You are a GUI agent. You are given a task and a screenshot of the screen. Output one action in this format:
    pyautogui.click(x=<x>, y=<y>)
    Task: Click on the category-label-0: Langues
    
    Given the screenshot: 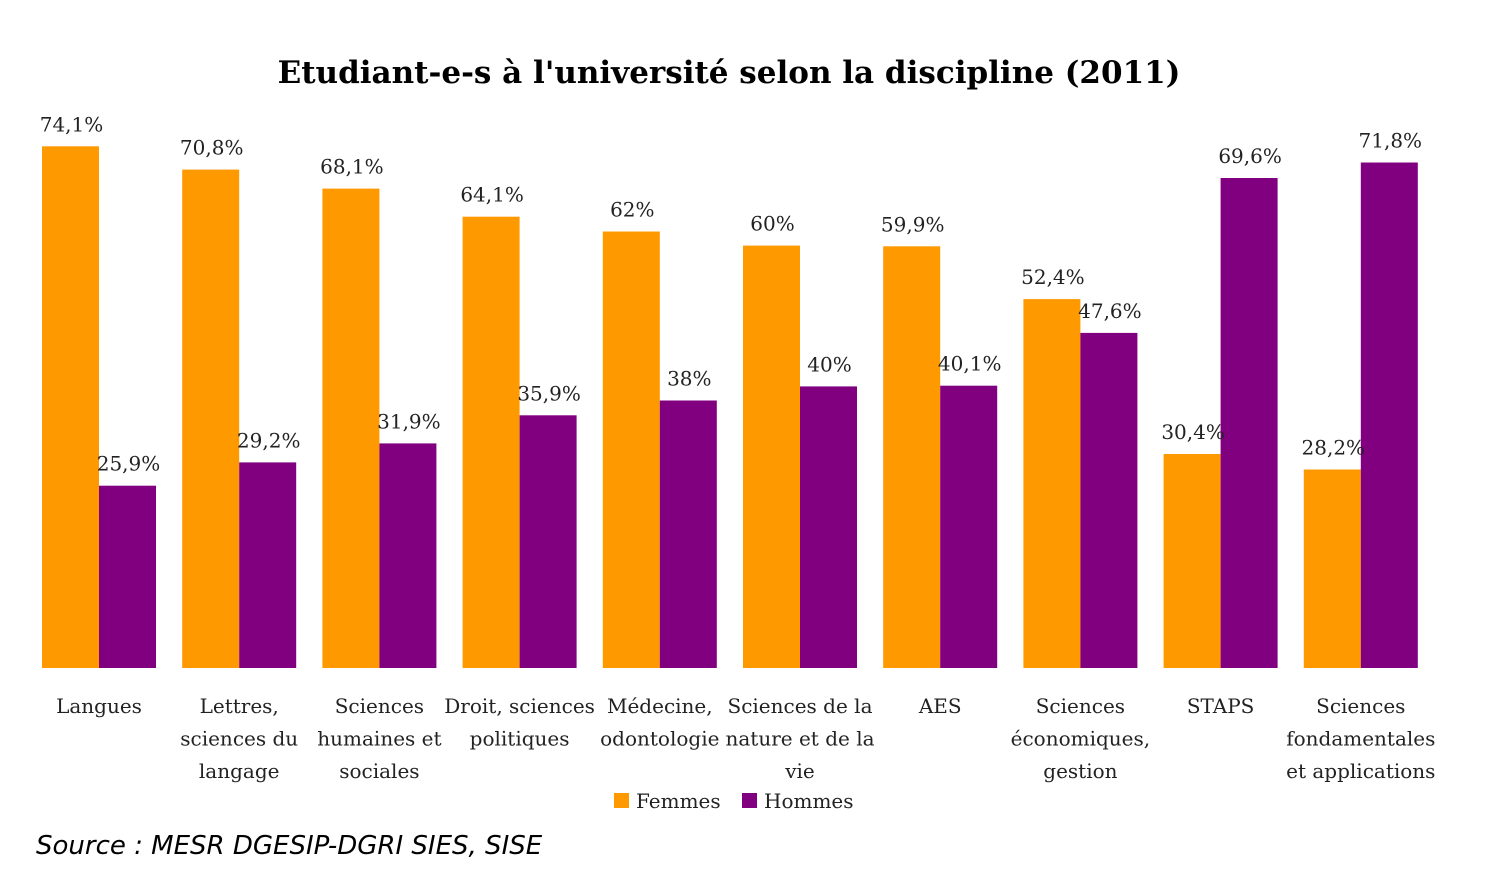 What is the action you would take?
    pyautogui.click(x=99, y=706)
    